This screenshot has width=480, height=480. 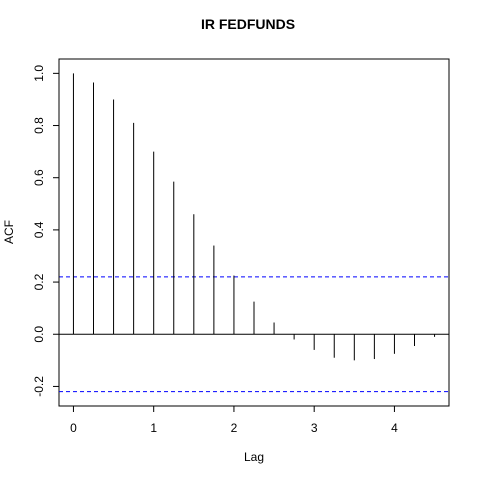 I want to click on y-tick-label: 0.4, so click(x=39, y=229).